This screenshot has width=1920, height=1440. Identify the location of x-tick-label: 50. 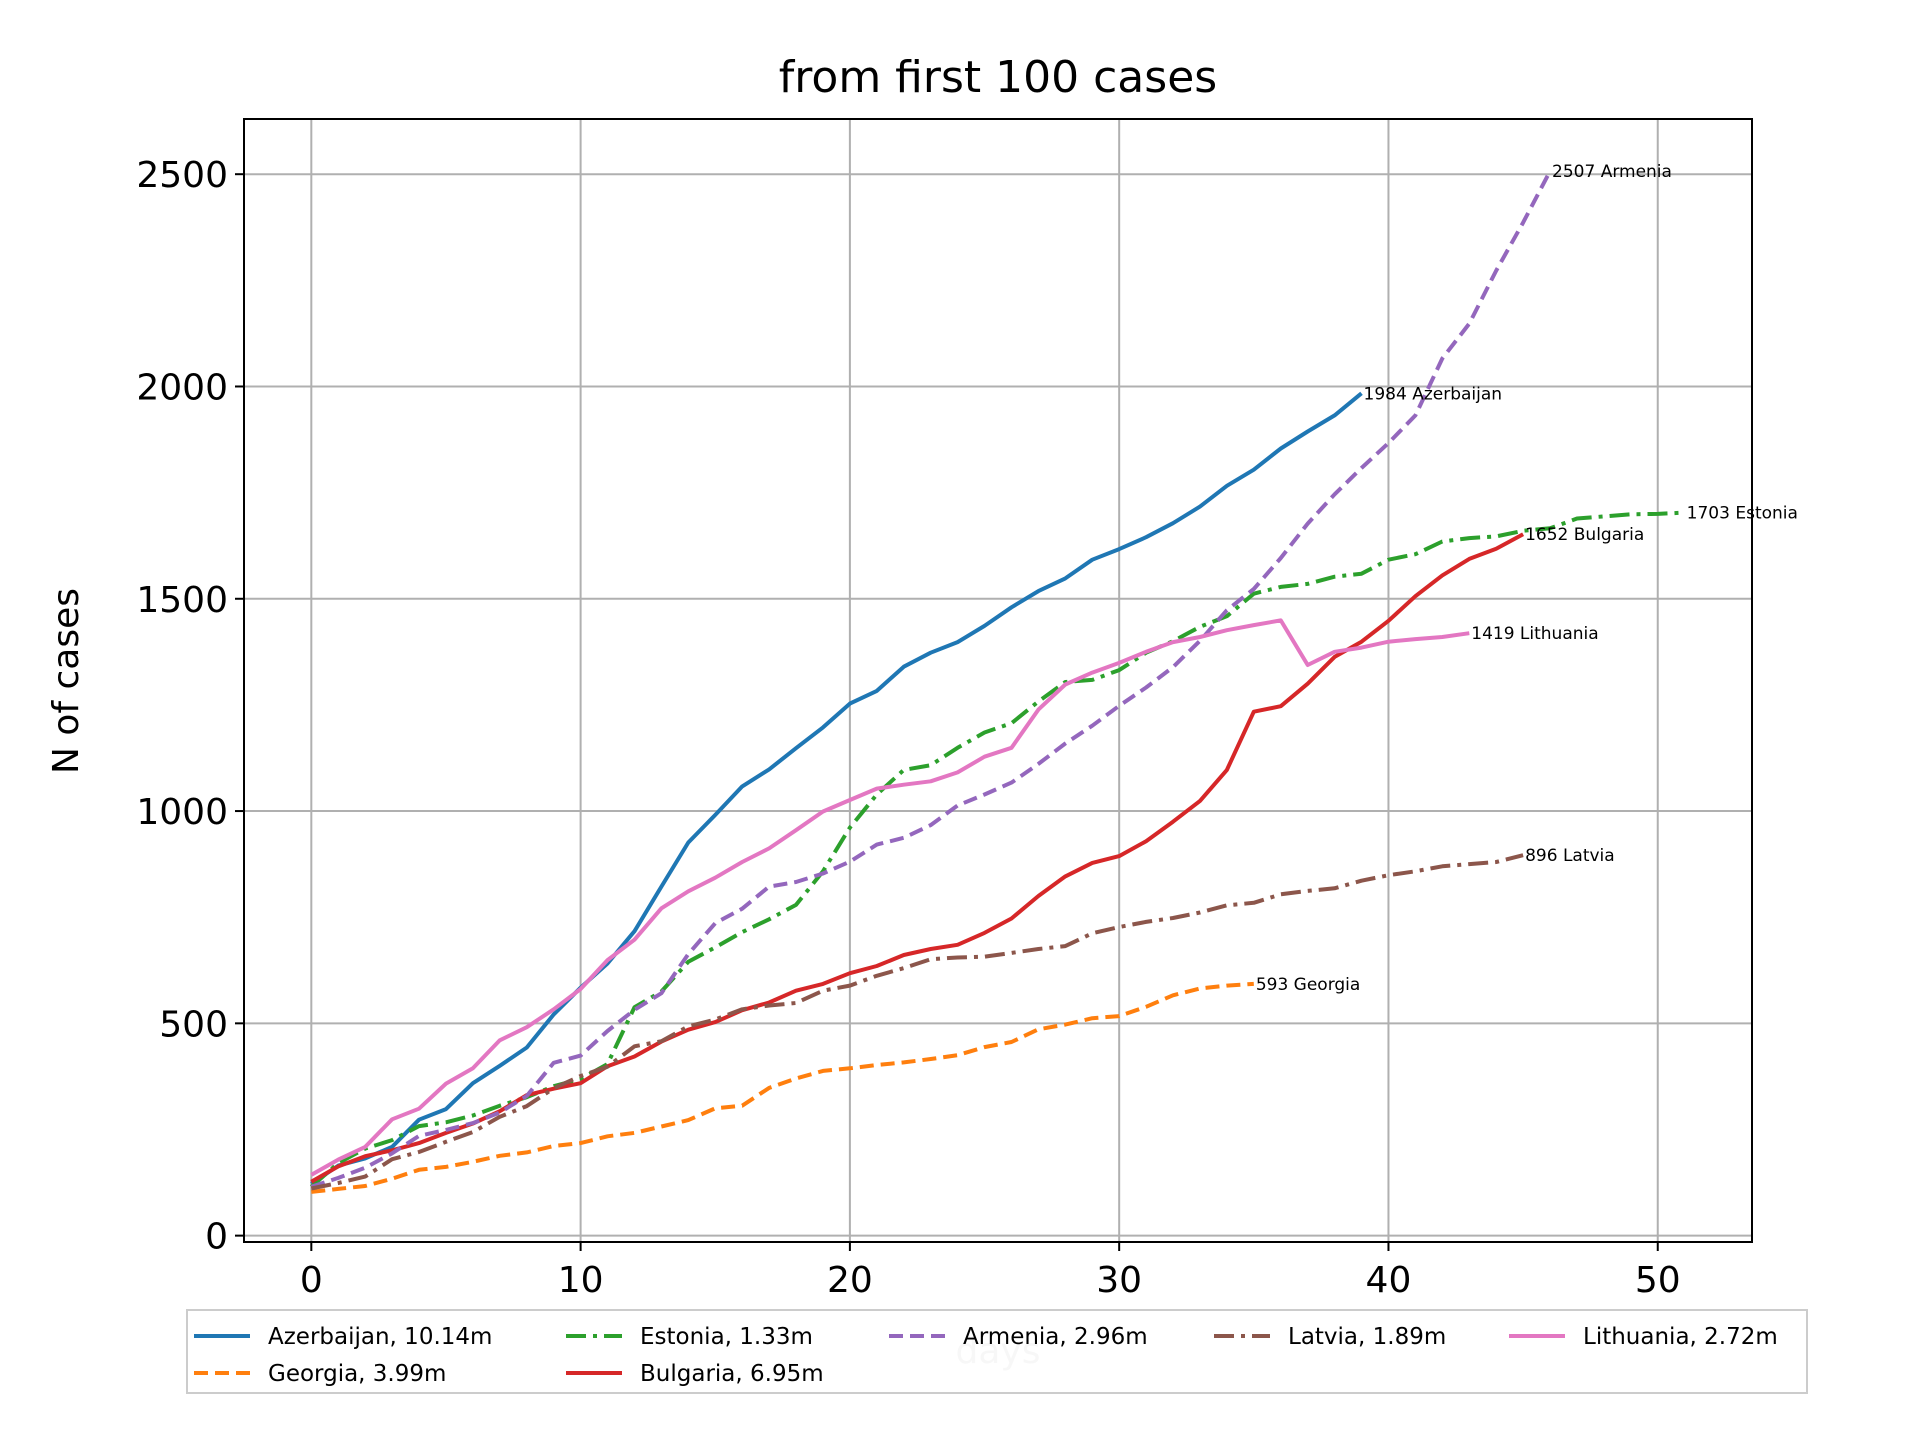
(1658, 1280).